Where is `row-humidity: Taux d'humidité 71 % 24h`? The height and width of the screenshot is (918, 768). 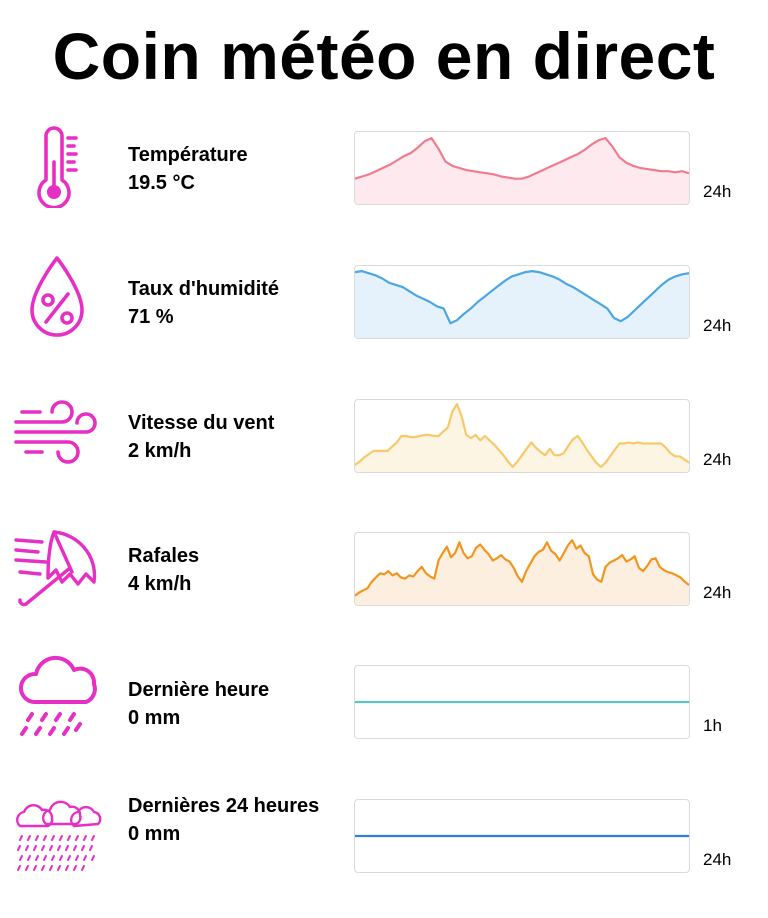
row-humidity: Taux d'humidité 71 % 24h is located at coordinates (384, 315).